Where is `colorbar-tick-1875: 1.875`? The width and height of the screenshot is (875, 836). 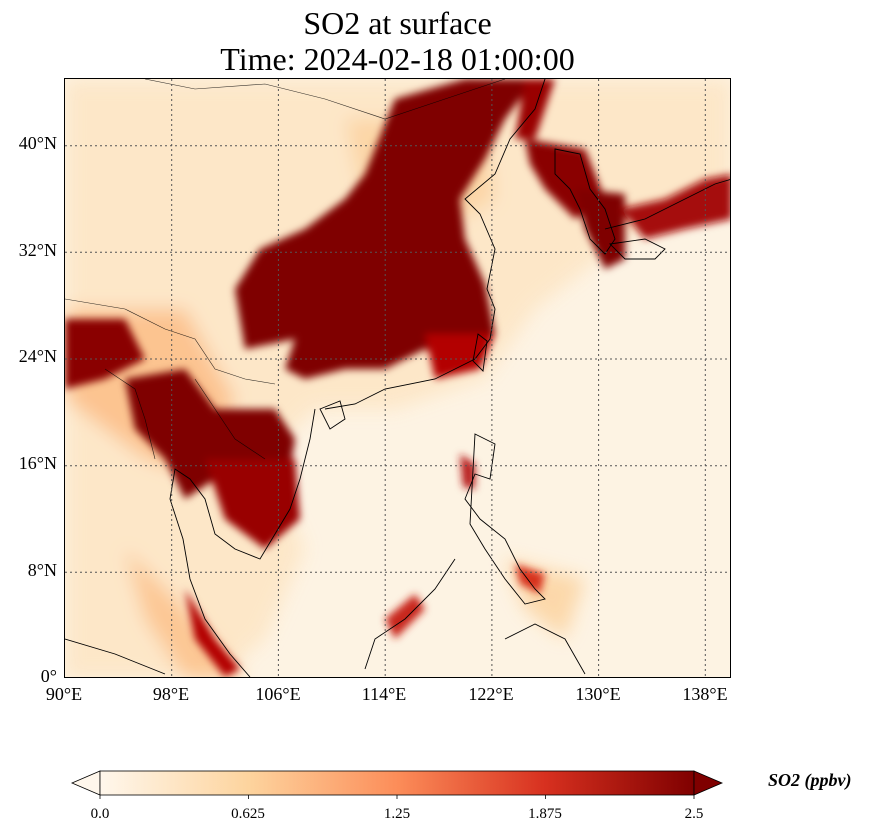
colorbar-tick-1875: 1.875 is located at coordinates (545, 814).